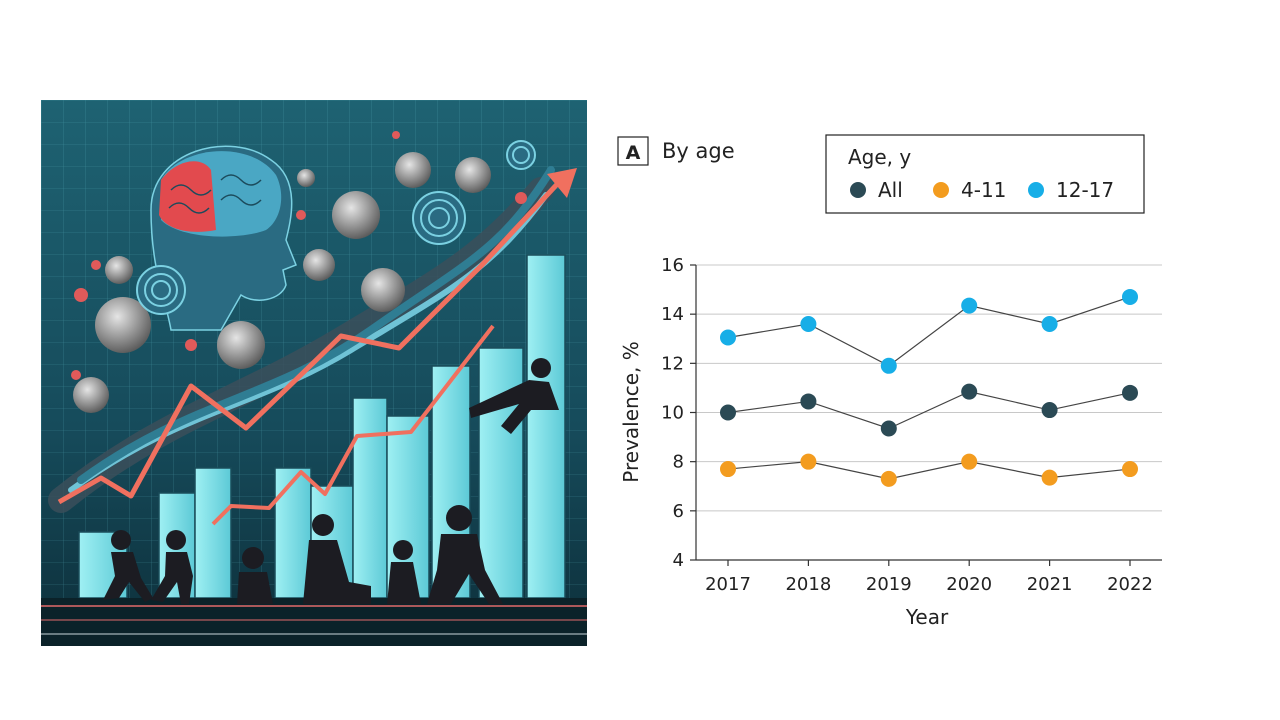 This screenshot has height=720, width=1280. Describe the element at coordinates (1049, 477) in the screenshot. I see `point-4-11-2021` at that location.